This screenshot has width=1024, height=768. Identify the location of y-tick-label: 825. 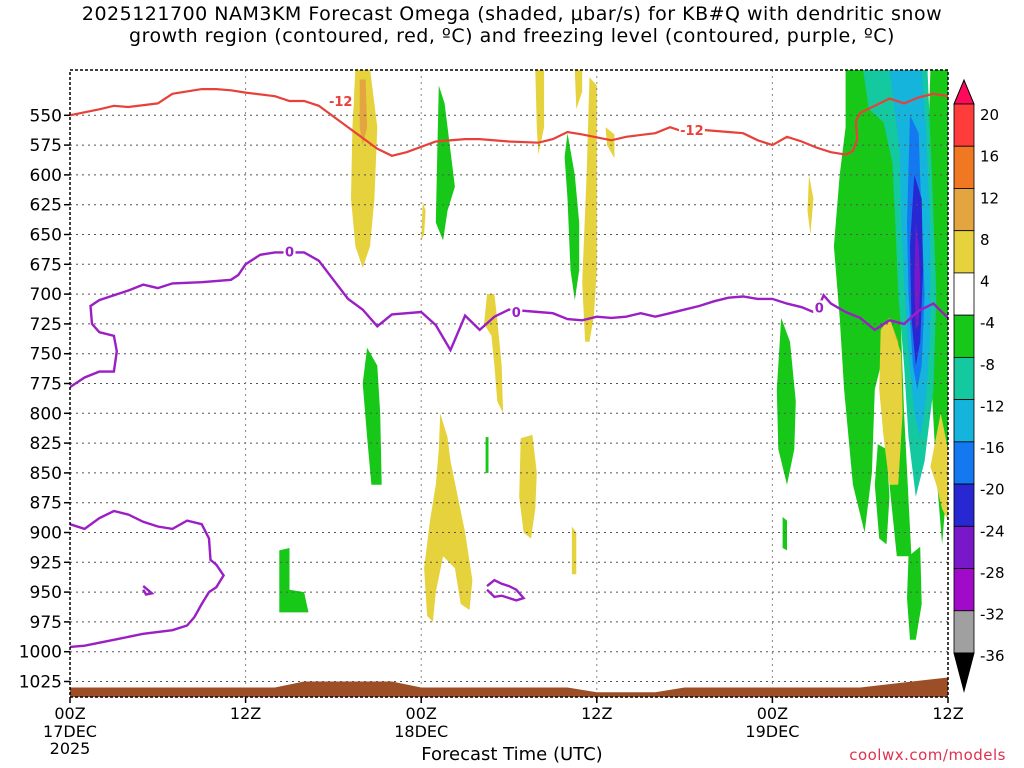
(46, 444).